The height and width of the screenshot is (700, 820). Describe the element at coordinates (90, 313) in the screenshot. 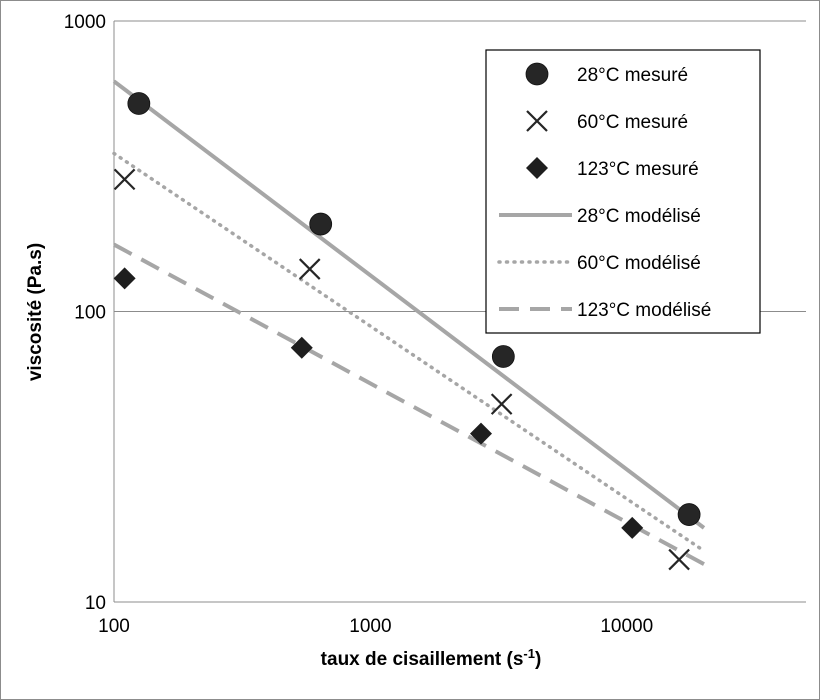

I see `y-tick-label-100: 100` at that location.